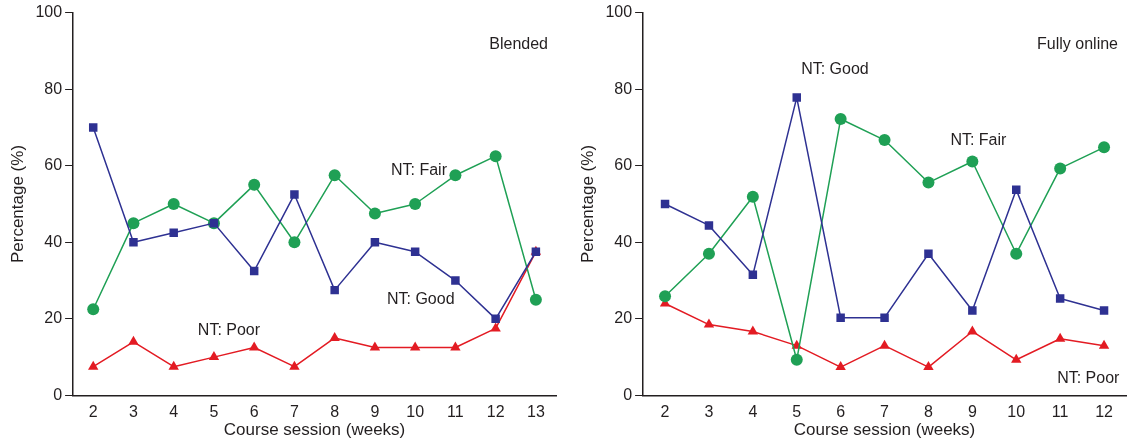 The width and height of the screenshot is (1141, 443). Describe the element at coordinates (535, 412) in the screenshot. I see `x-tick-label: 13` at that location.